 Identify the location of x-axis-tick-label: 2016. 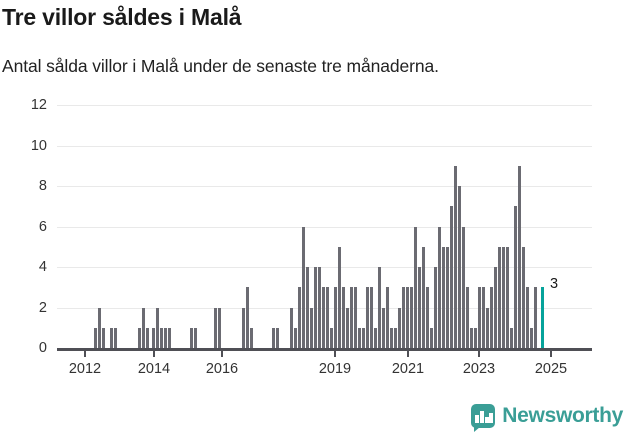
(222, 369).